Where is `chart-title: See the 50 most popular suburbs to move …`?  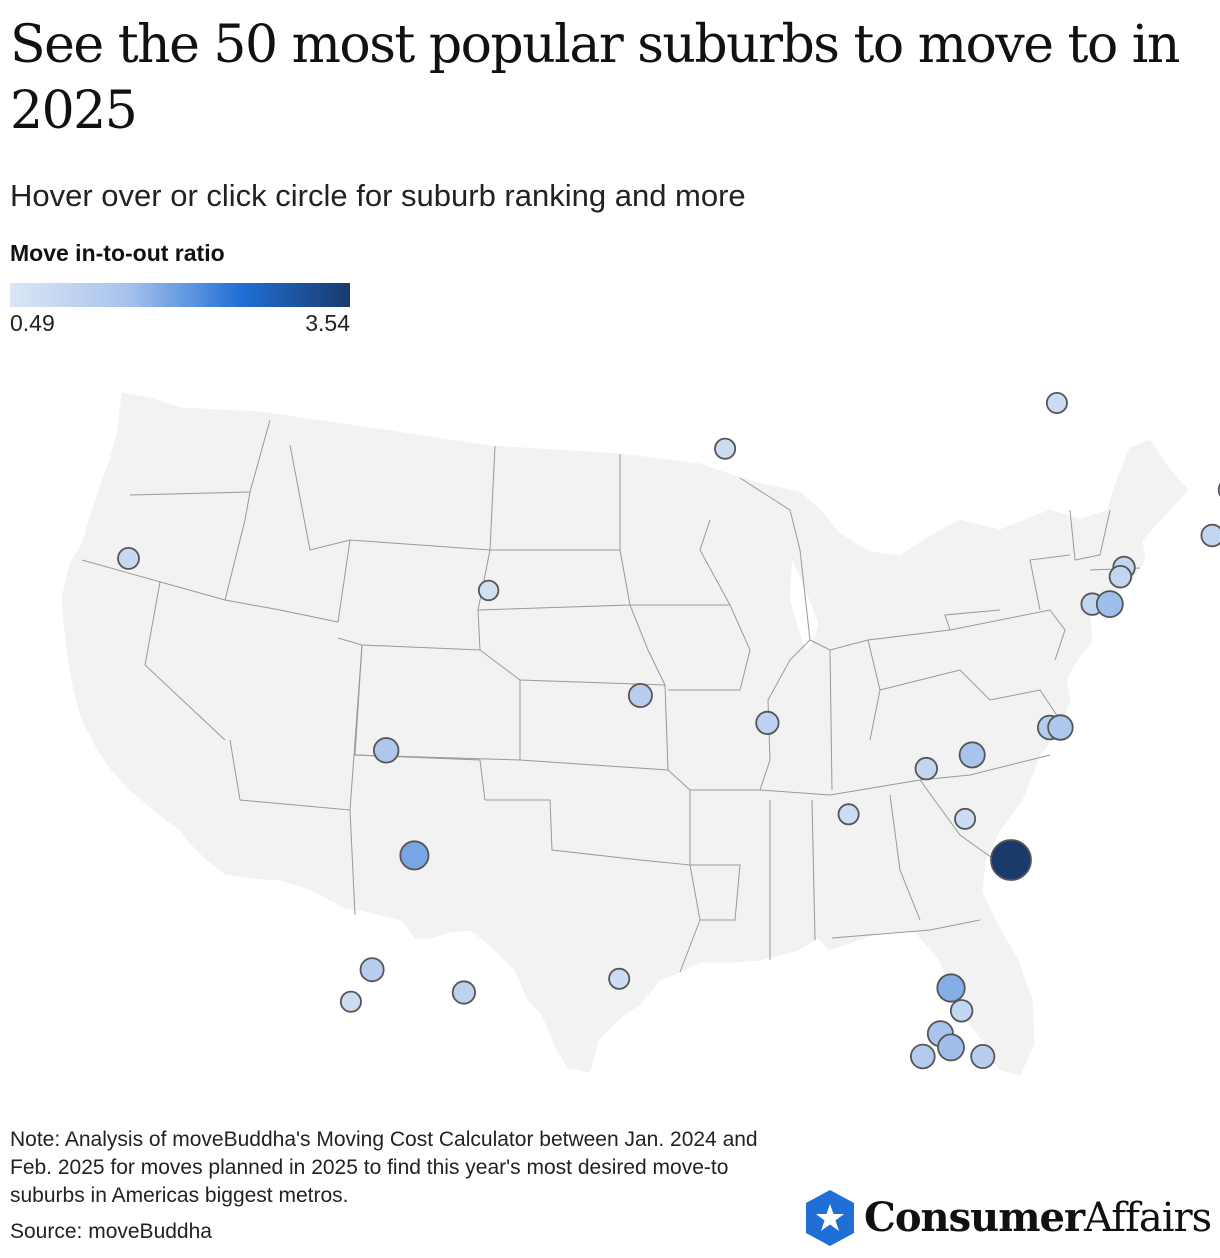
chart-title: See the 50 most popular suburbs to move … is located at coordinates (595, 78).